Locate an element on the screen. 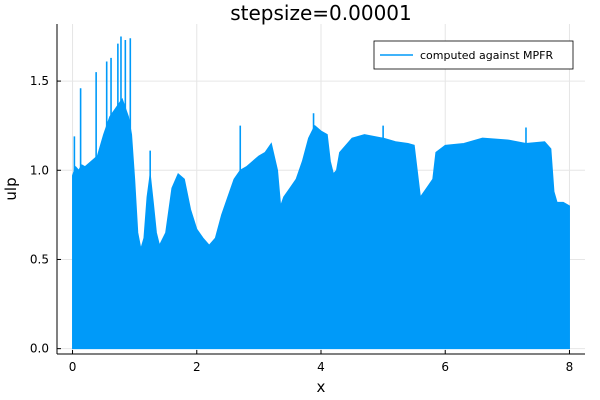  legend: computed against MPFR is located at coordinates (473, 55).